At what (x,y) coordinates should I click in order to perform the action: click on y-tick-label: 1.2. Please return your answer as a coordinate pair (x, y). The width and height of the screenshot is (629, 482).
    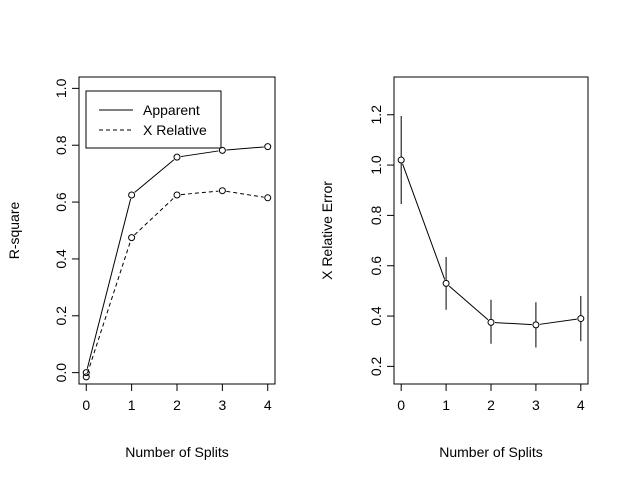
    Looking at the image, I should click on (376, 115).